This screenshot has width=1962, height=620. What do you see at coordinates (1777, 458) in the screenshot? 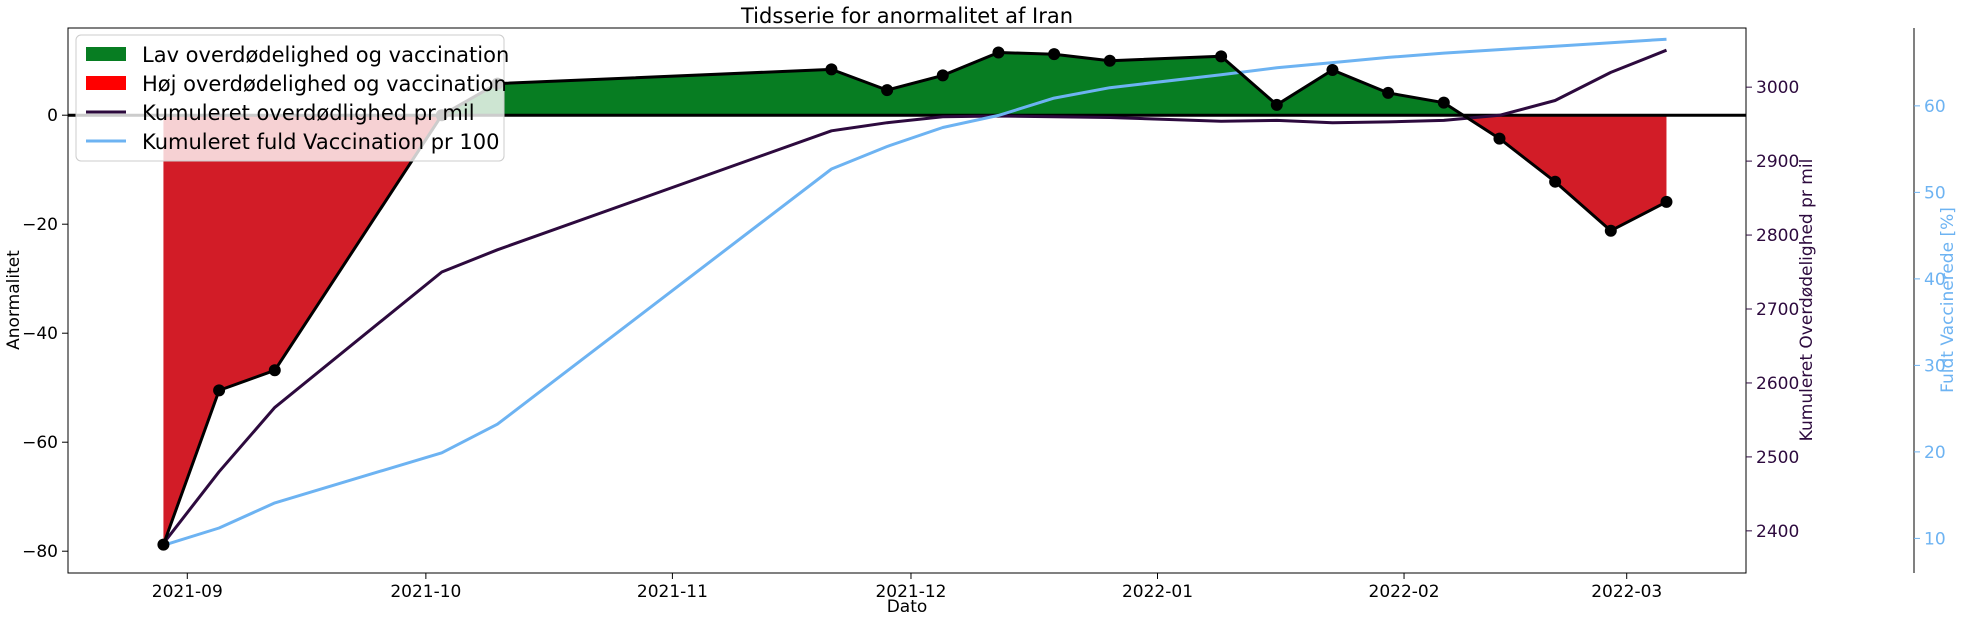
I see `y-right1-tick-label: 2500` at bounding box center [1777, 458].